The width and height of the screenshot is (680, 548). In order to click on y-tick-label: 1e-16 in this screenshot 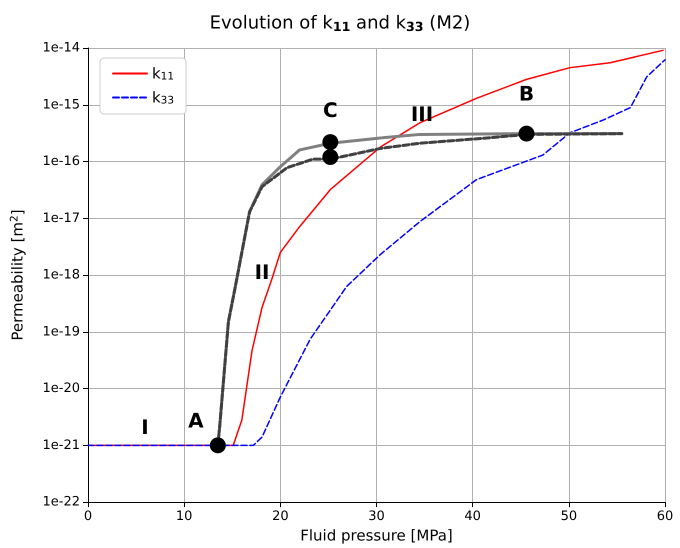, I will do `click(61, 162)`.